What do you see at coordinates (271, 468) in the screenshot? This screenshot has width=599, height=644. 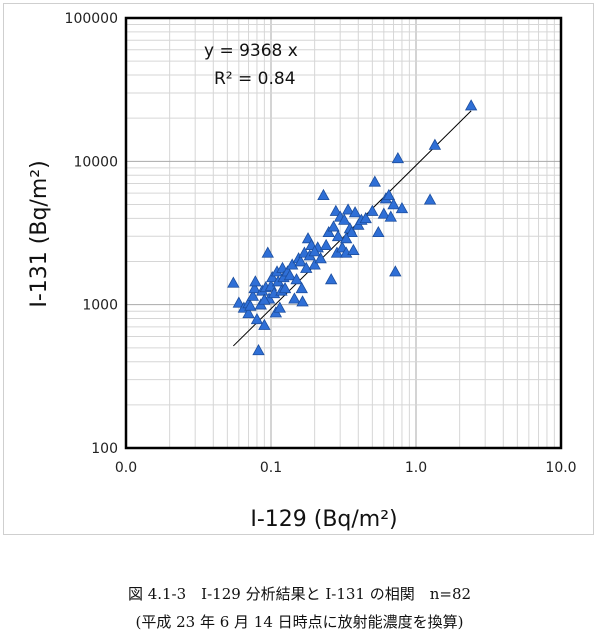 I see `x-tick-label: 0.1` at bounding box center [271, 468].